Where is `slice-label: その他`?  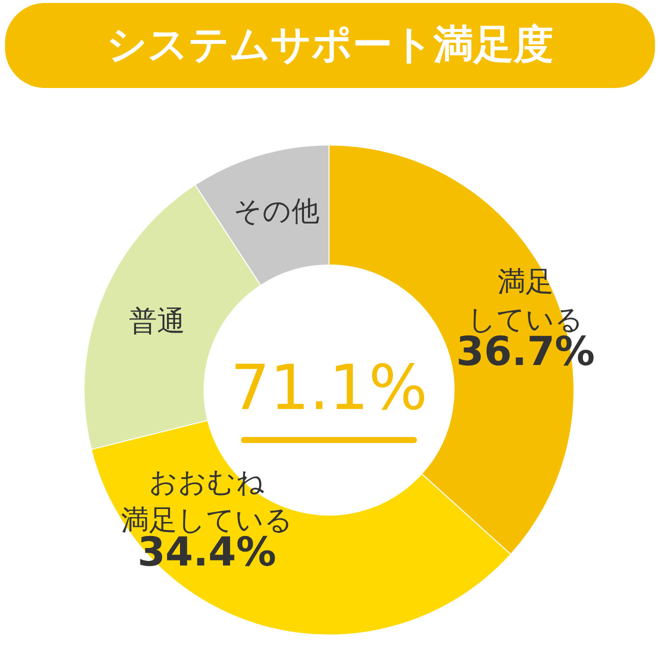
slice-label: その他 is located at coordinates (276, 211).